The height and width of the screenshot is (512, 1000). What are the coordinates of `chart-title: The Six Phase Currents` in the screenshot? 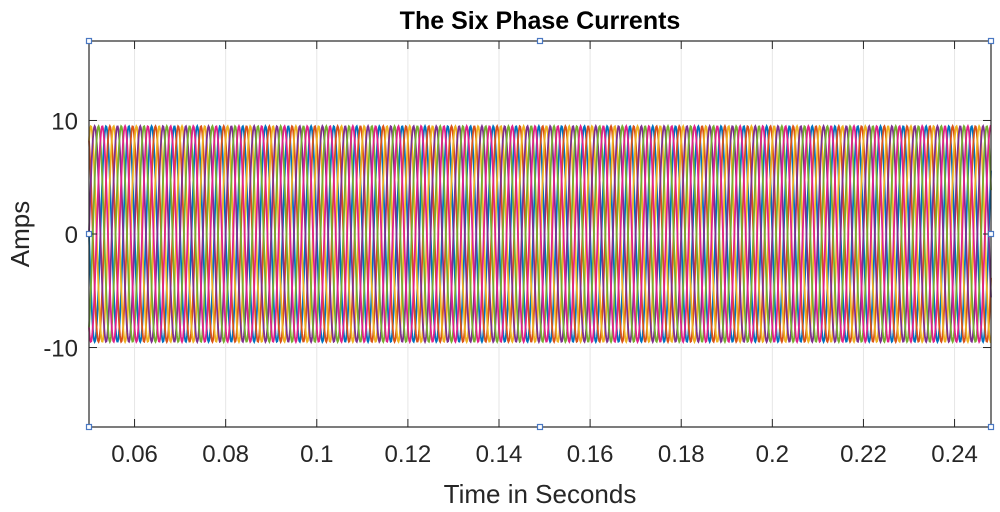 It's located at (540, 21).